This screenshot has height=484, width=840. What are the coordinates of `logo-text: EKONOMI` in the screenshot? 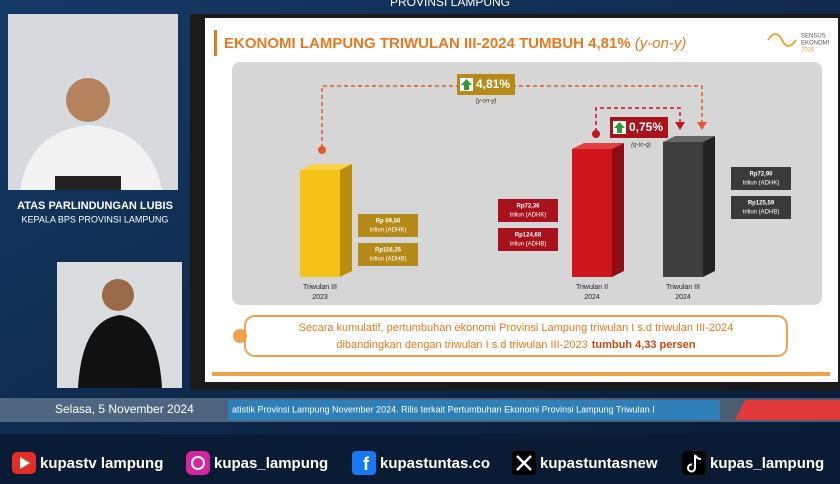 It's located at (815, 44).